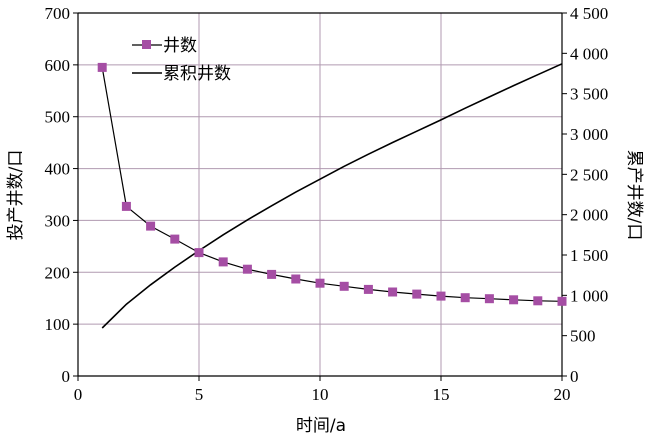  Describe the element at coordinates (58, 169) in the screenshot. I see `y-left-tick-label: 400` at that location.